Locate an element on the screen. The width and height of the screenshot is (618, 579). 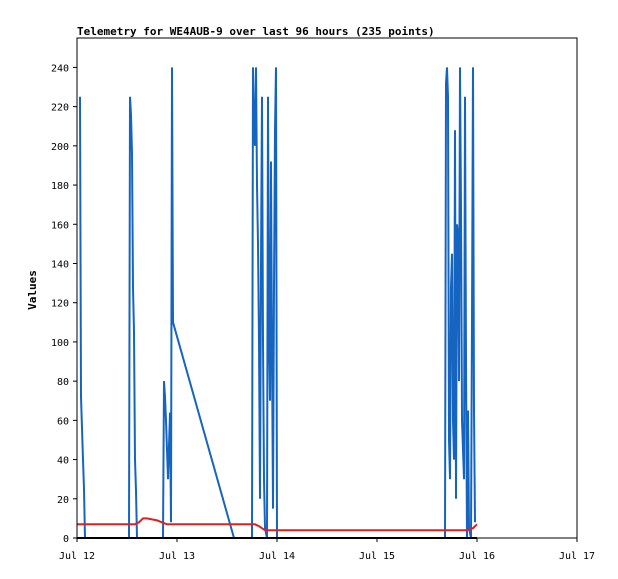
y-tick-label: 180 is located at coordinates (60, 186).